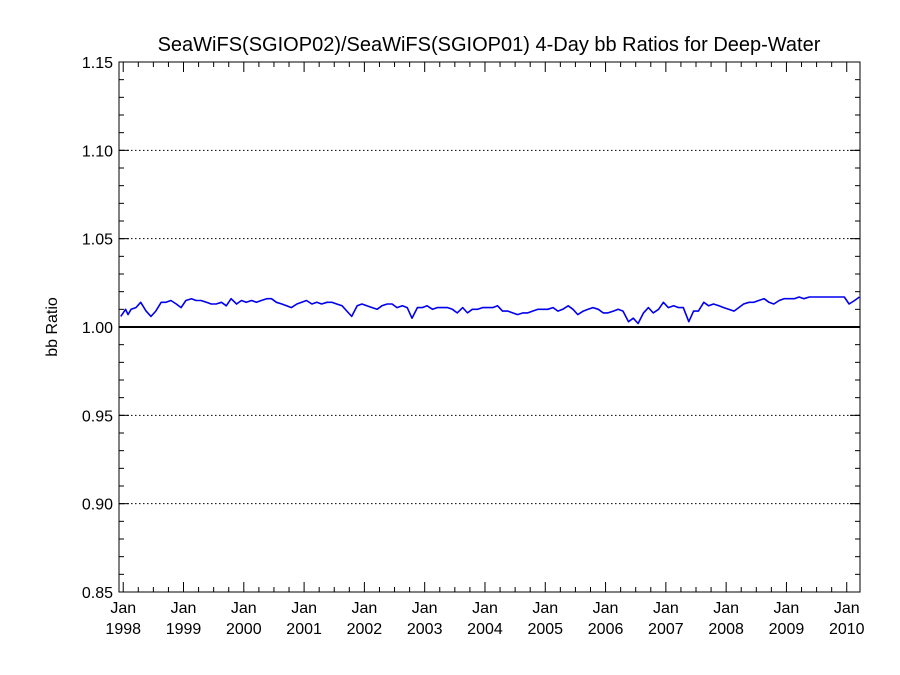 This screenshot has height=675, width=900. What do you see at coordinates (97, 328) in the screenshot?
I see `y-tick-label: 1.00` at bounding box center [97, 328].